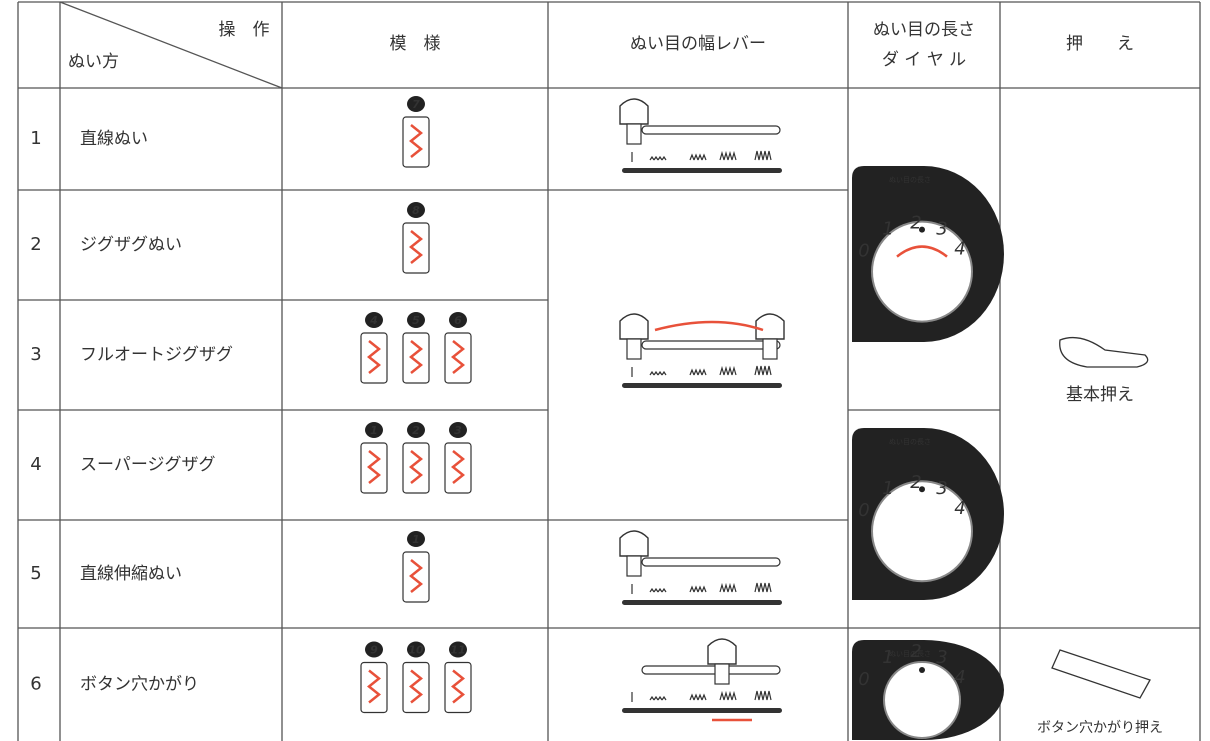 This screenshot has height=741, width=1210. I want to click on label: 7, so click(416, 104).